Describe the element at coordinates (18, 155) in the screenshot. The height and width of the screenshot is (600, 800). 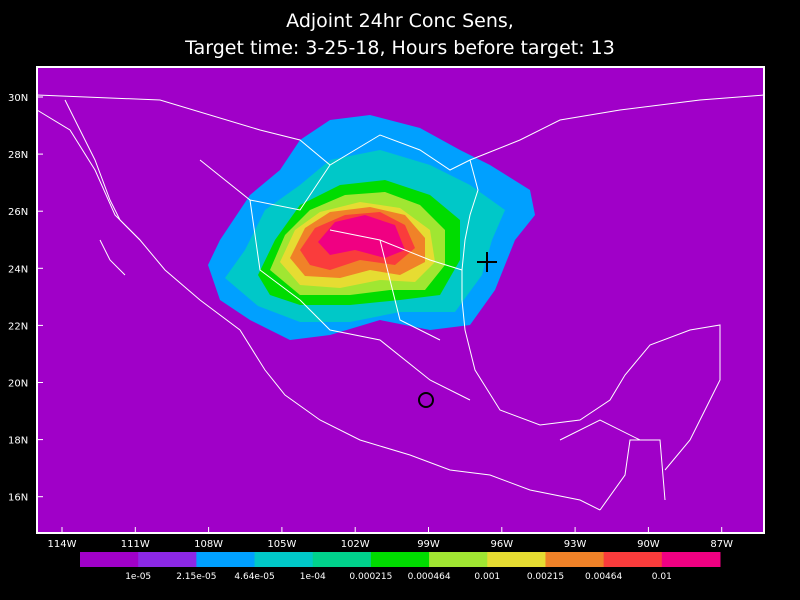
I see `lat-label: 28N` at that location.